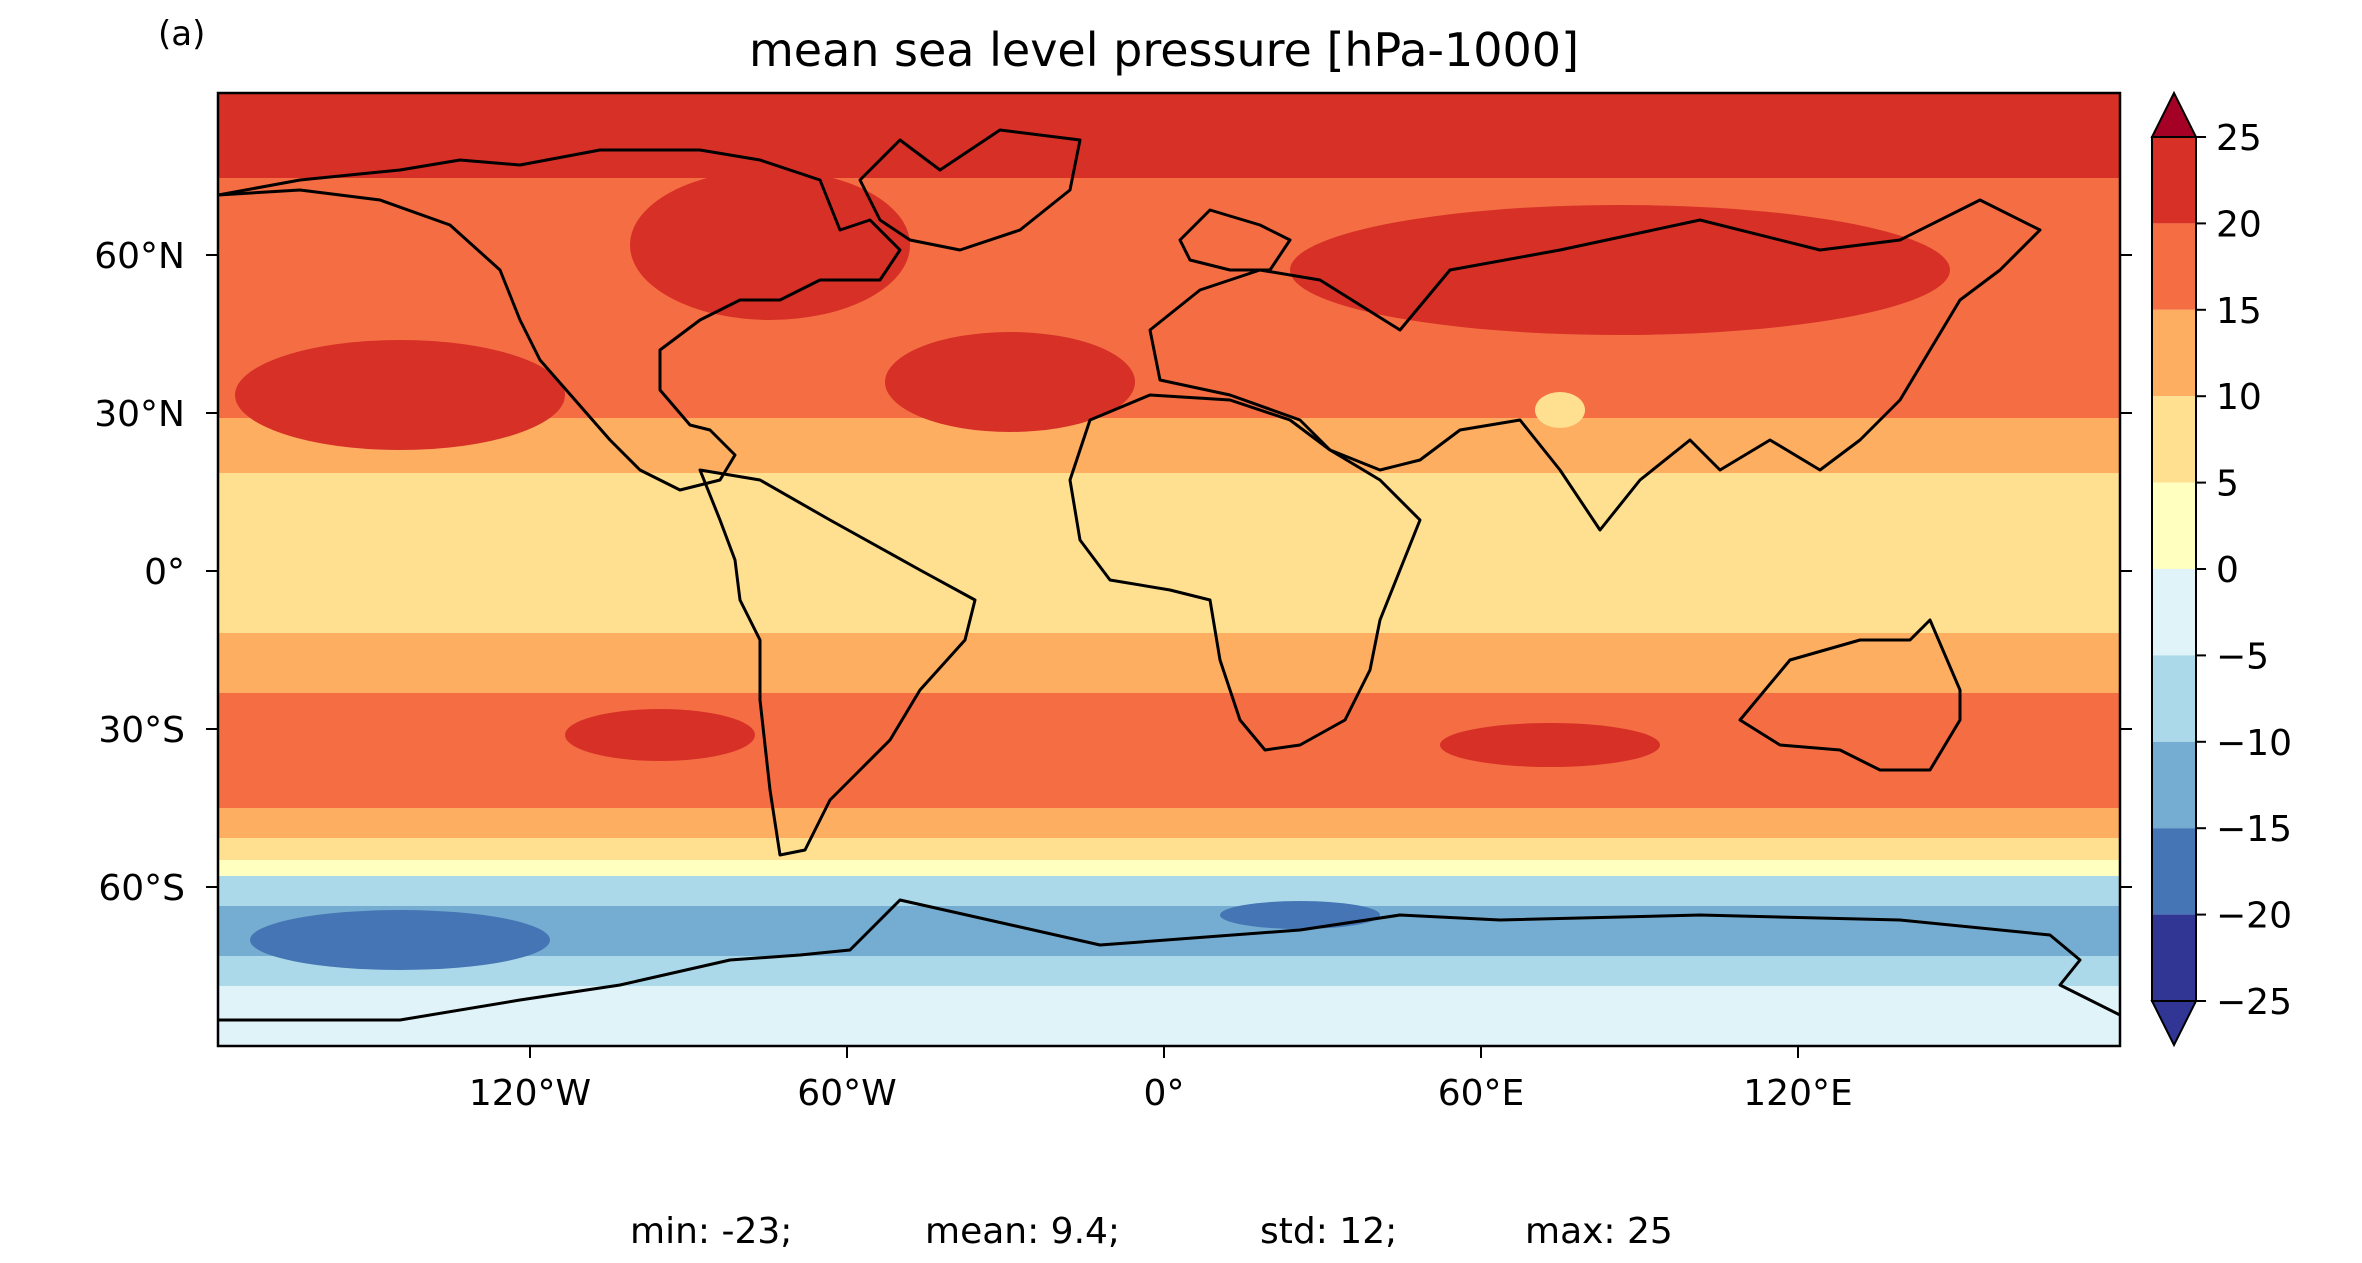  Describe the element at coordinates (2254, 743) in the screenshot. I see `colorbar-tick-label: −10` at that location.